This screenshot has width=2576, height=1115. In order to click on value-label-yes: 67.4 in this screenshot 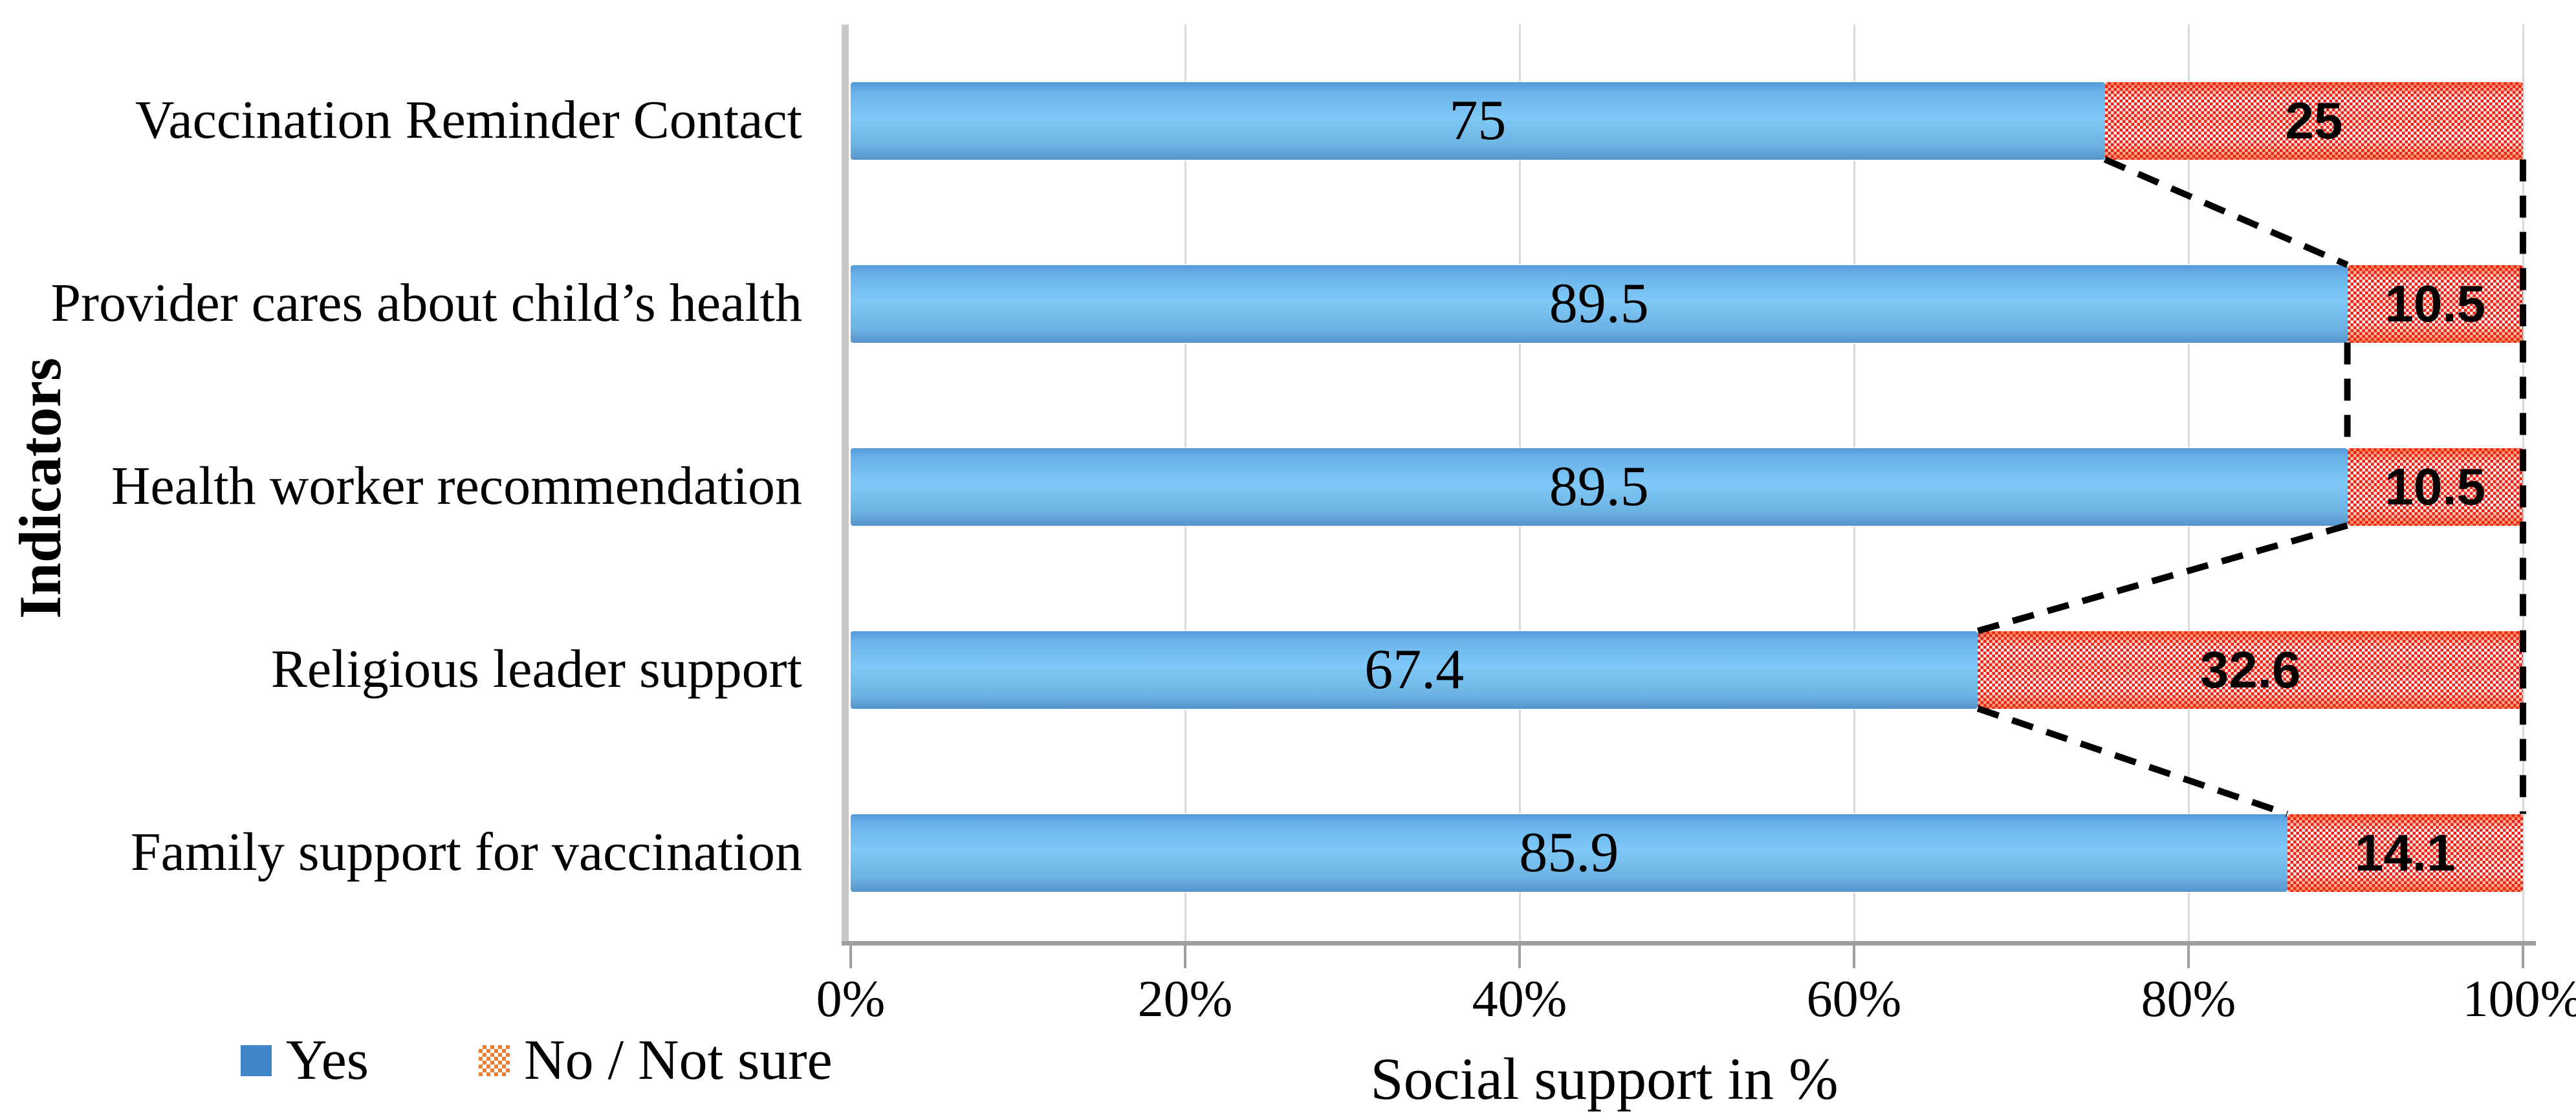, I will do `click(1414, 669)`.